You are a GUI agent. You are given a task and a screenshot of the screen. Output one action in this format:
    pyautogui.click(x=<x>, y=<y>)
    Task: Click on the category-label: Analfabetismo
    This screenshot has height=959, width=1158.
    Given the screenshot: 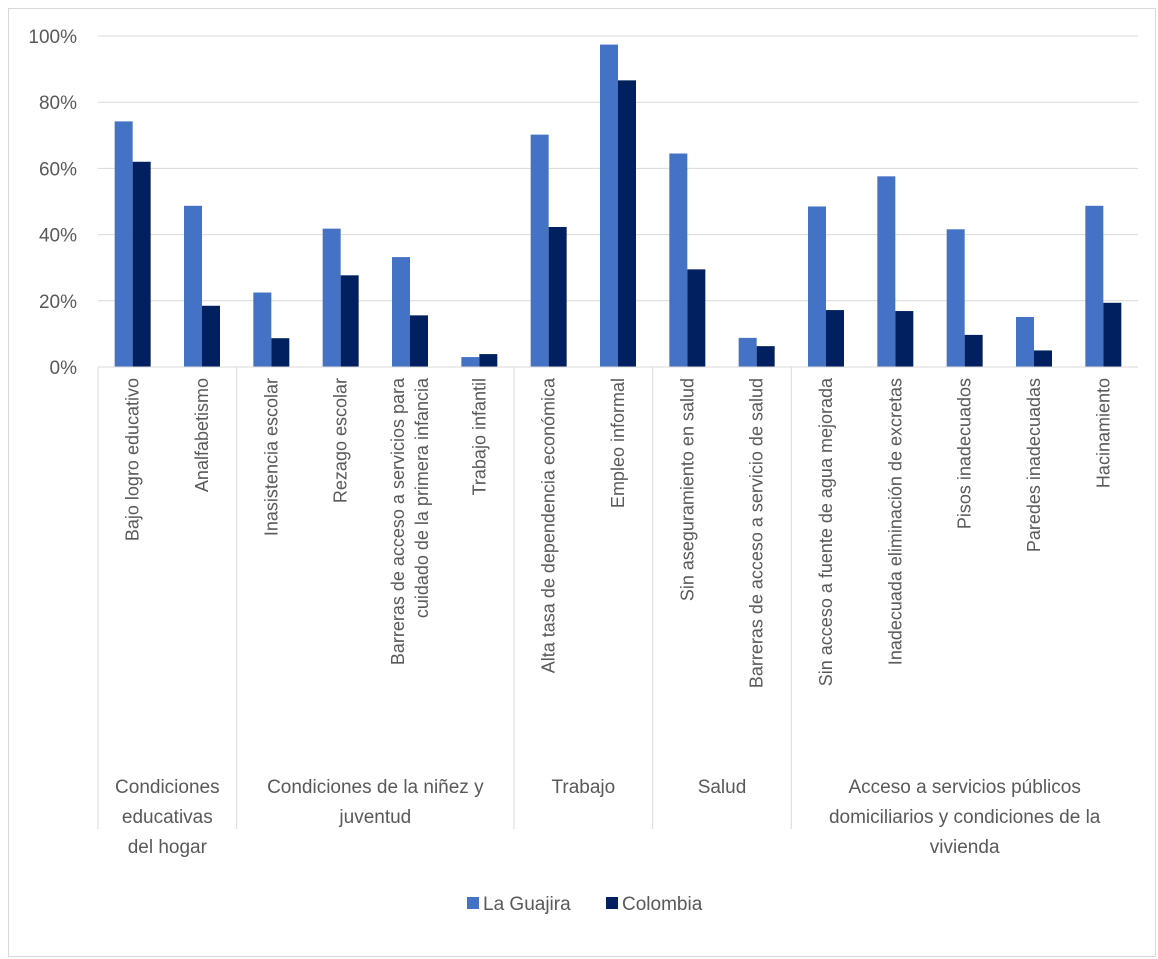 What is the action you would take?
    pyautogui.click(x=202, y=435)
    